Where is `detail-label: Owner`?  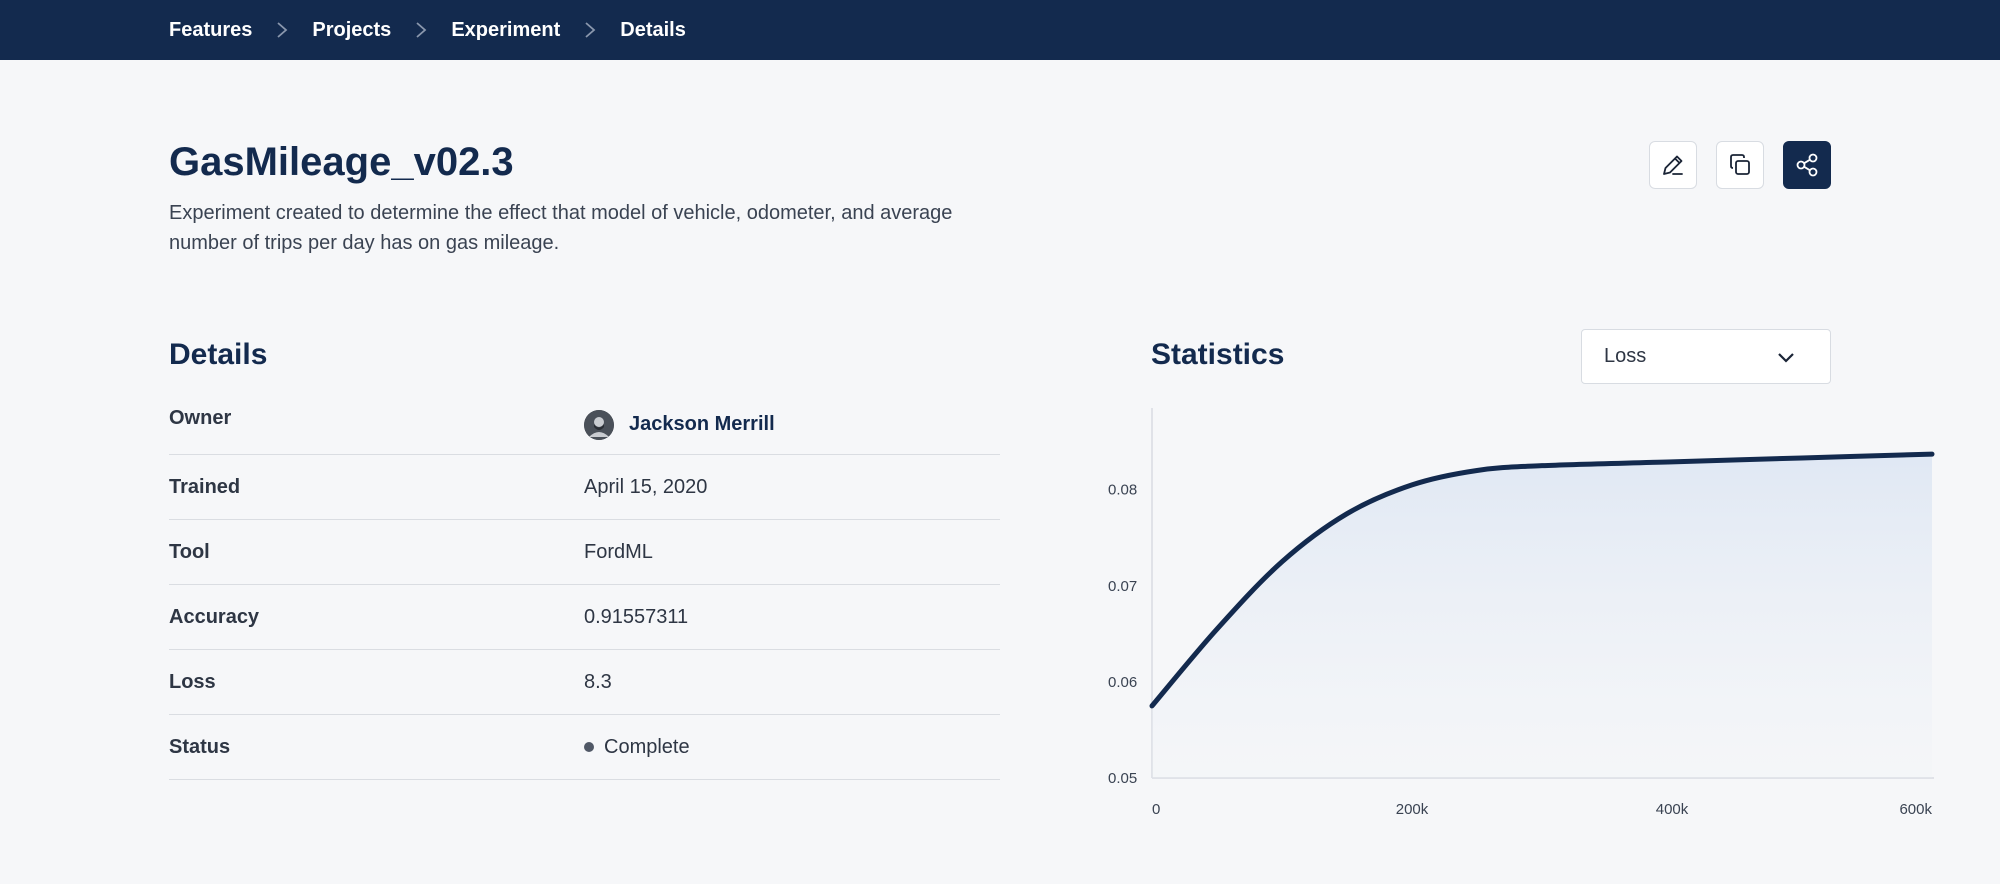 detail-label: Owner is located at coordinates (200, 418).